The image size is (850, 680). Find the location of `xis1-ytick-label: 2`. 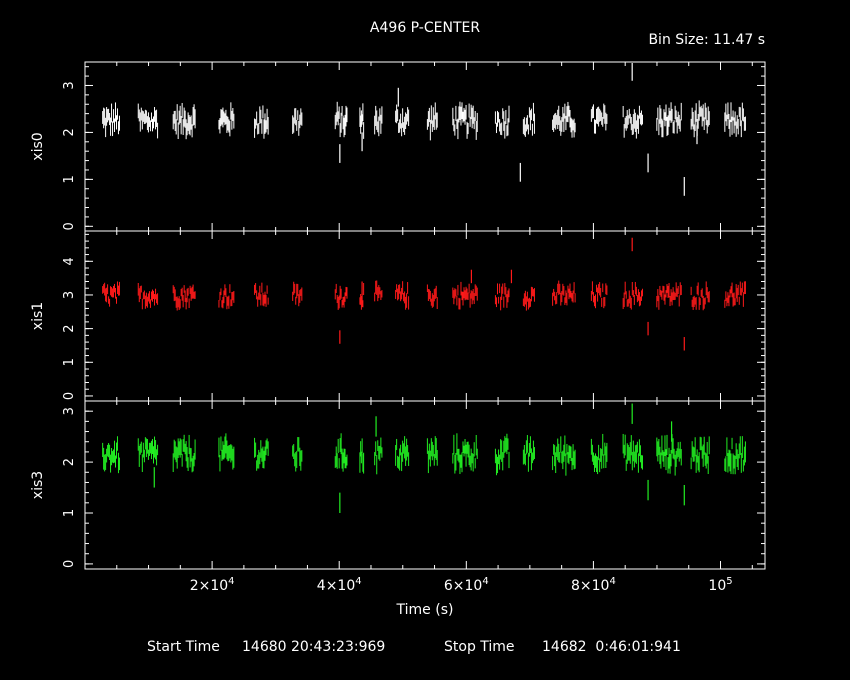

xis1-ytick-label: 2 is located at coordinates (69, 328).